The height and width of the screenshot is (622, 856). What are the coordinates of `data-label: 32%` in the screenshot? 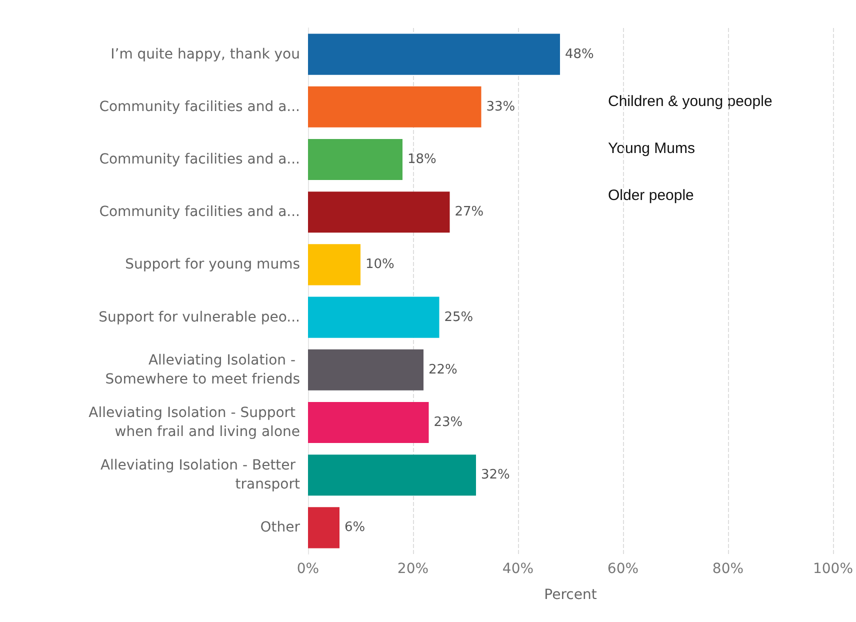 It's located at (495, 475).